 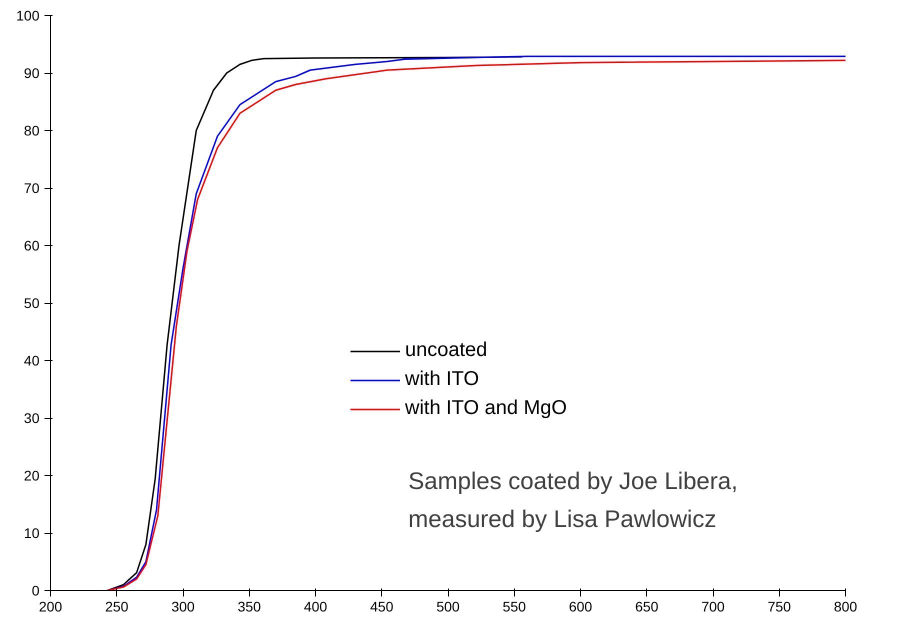 I want to click on y-tick-label: 50, so click(x=32, y=303).